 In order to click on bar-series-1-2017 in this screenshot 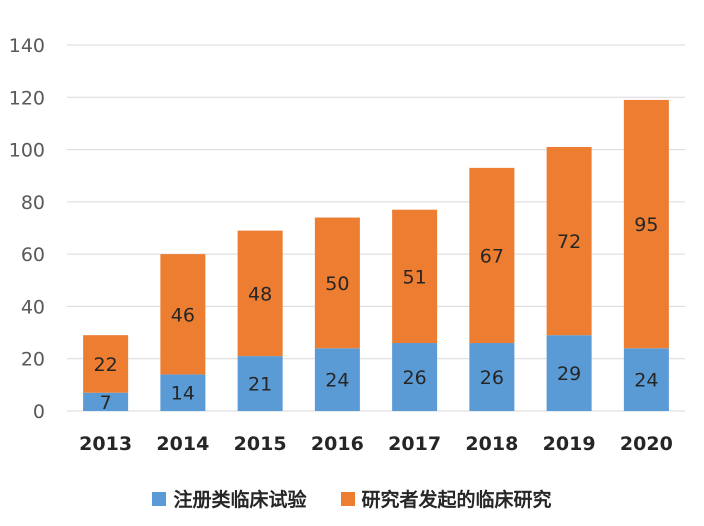, I will do `click(415, 377)`.